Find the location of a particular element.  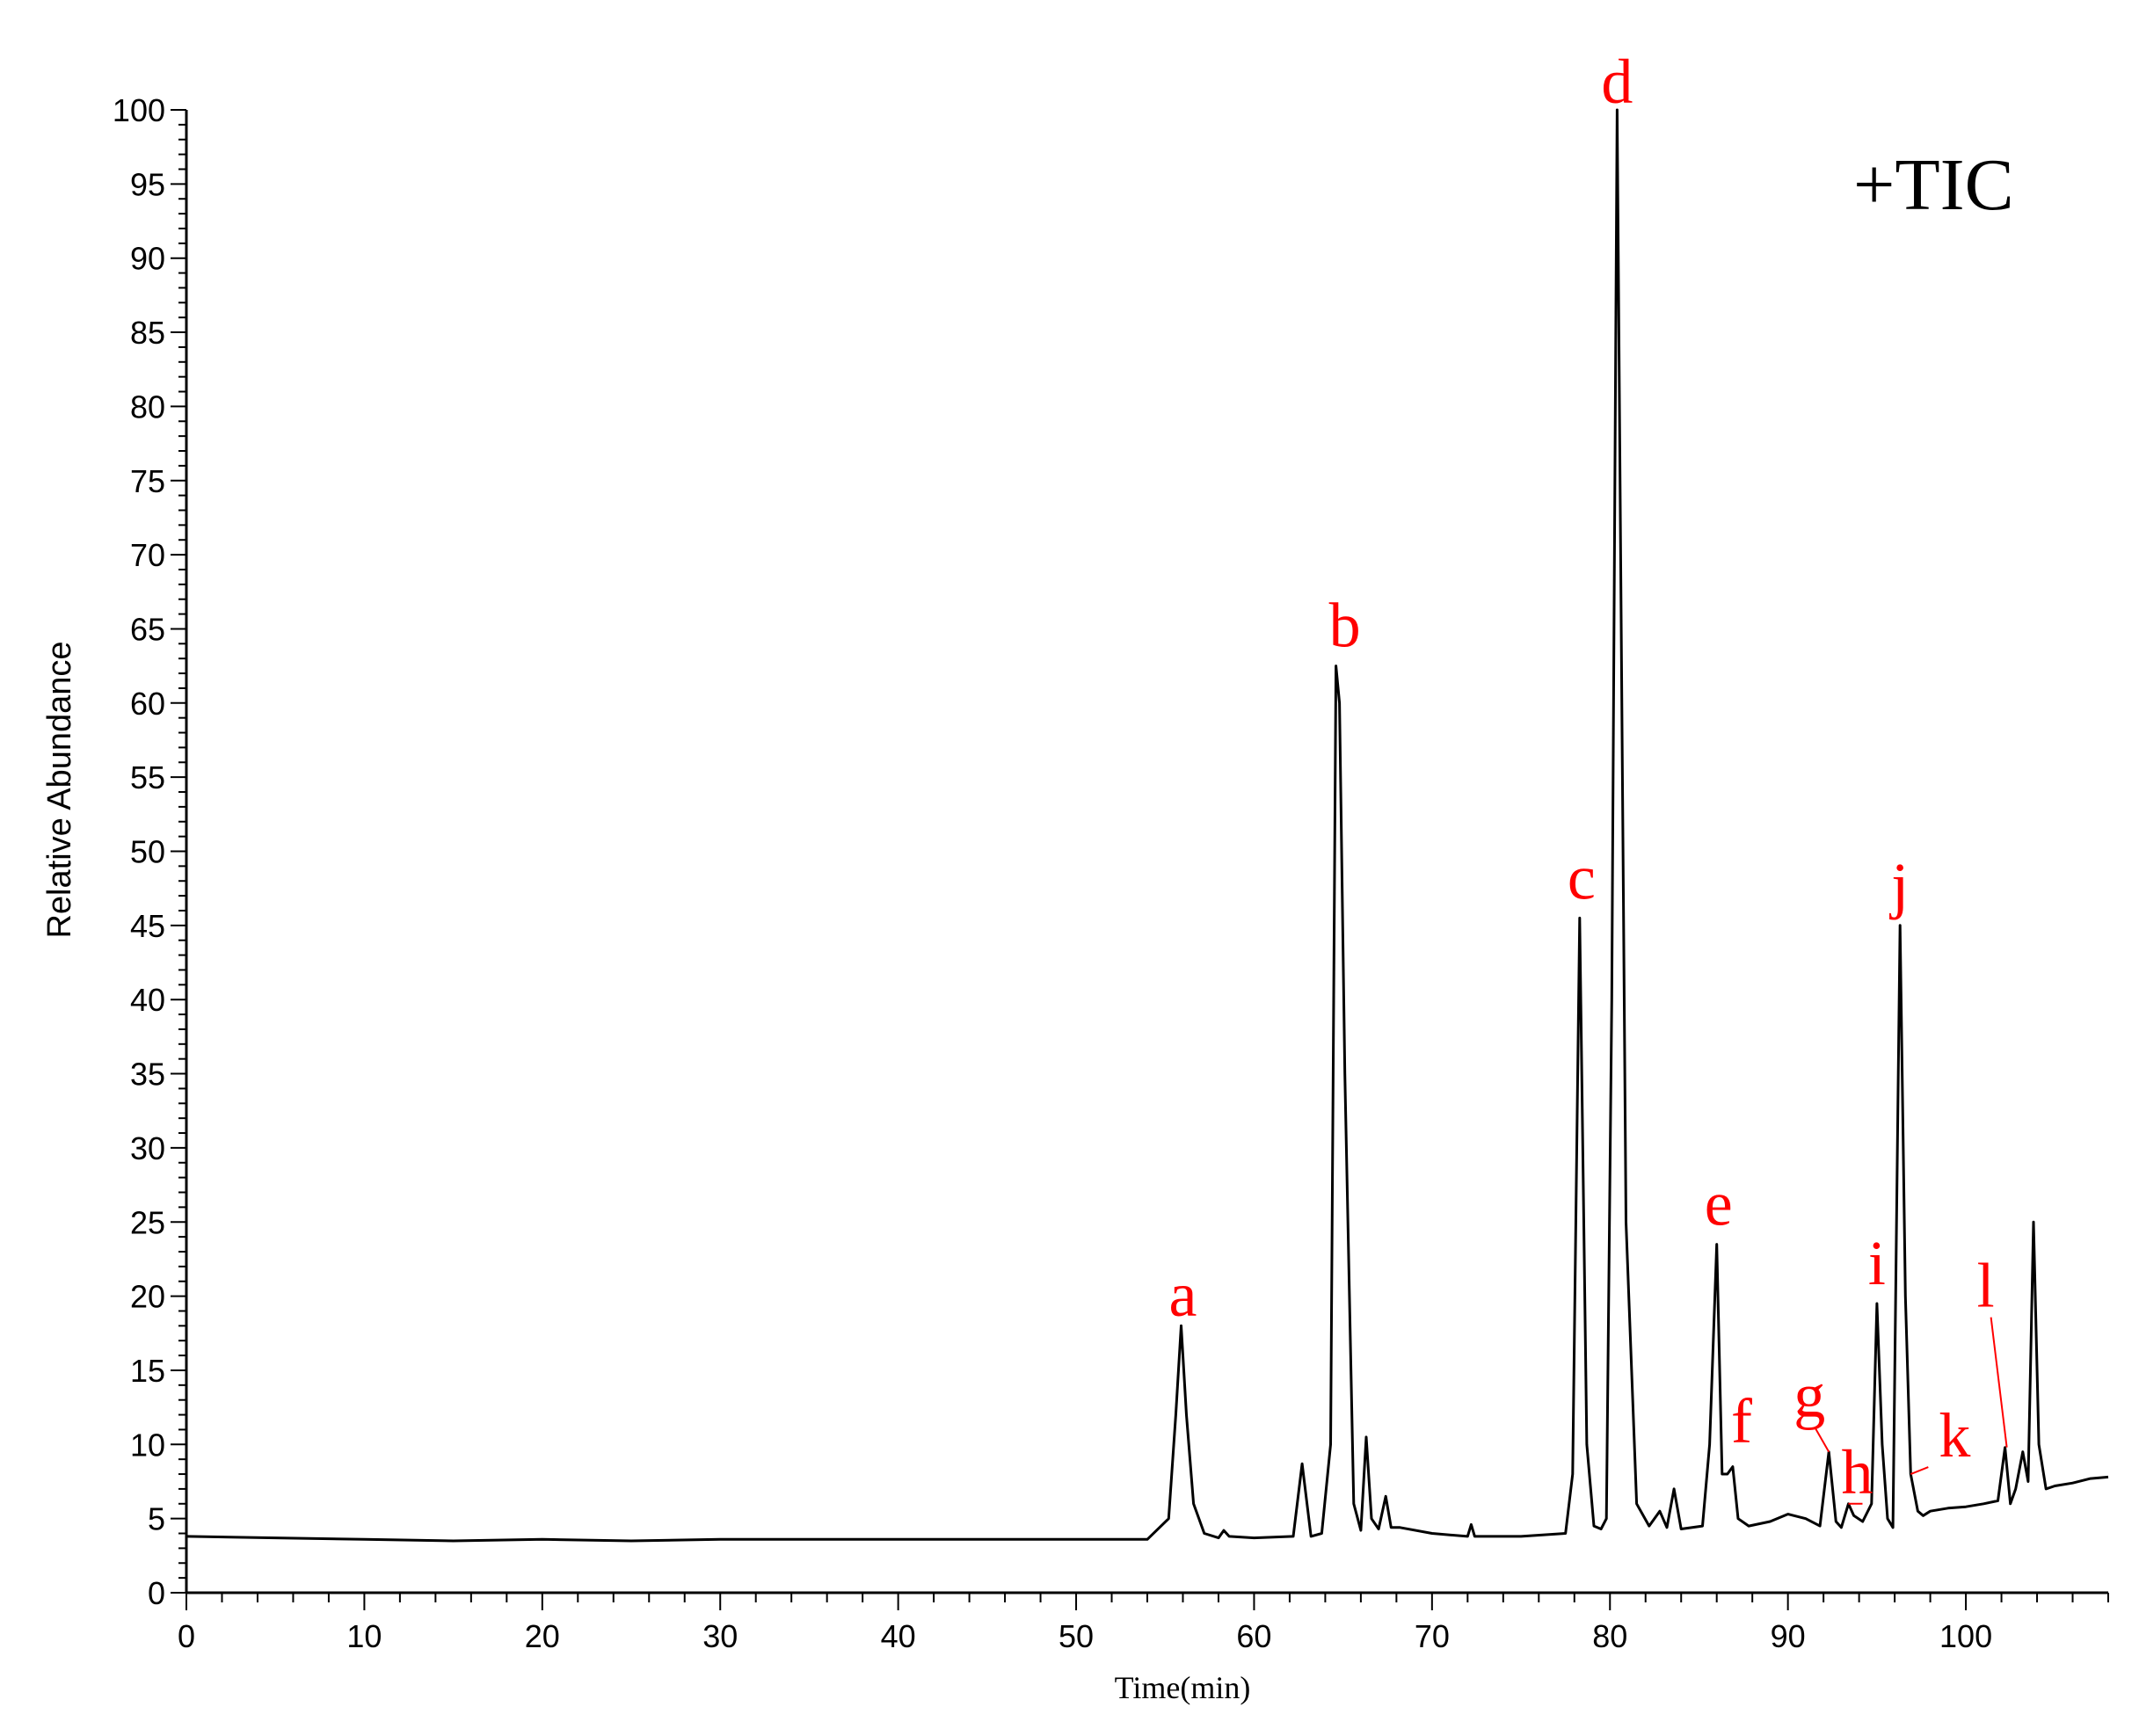

x-tick-label: 90 is located at coordinates (1789, 1636).